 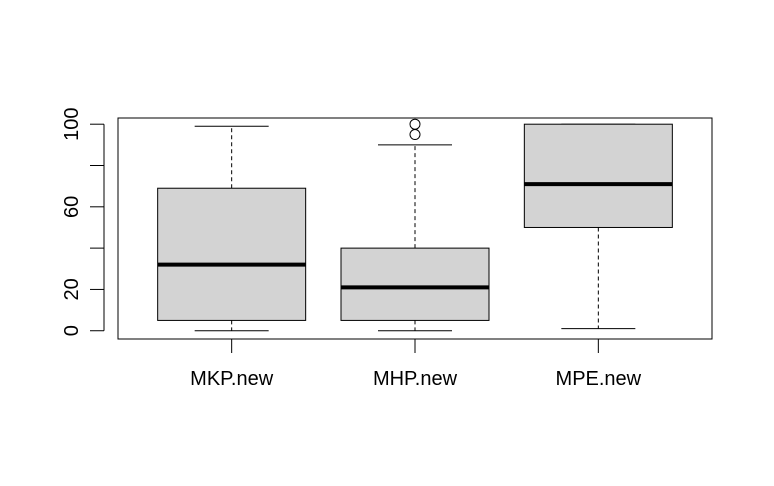 What do you see at coordinates (232, 254) in the screenshot?
I see `box-mkp-new` at bounding box center [232, 254].